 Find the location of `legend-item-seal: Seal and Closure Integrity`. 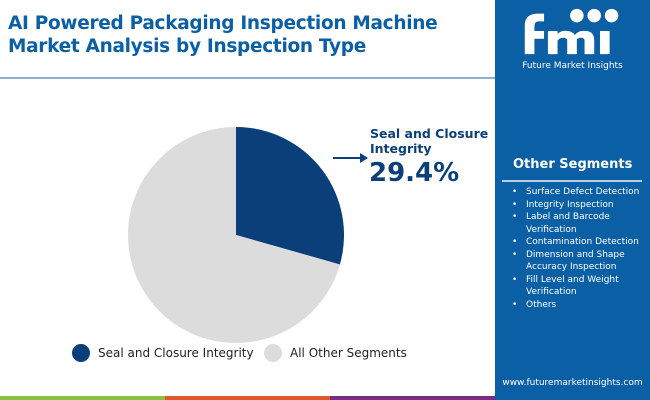

legend-item-seal: Seal and Closure Integrity is located at coordinates (163, 353).